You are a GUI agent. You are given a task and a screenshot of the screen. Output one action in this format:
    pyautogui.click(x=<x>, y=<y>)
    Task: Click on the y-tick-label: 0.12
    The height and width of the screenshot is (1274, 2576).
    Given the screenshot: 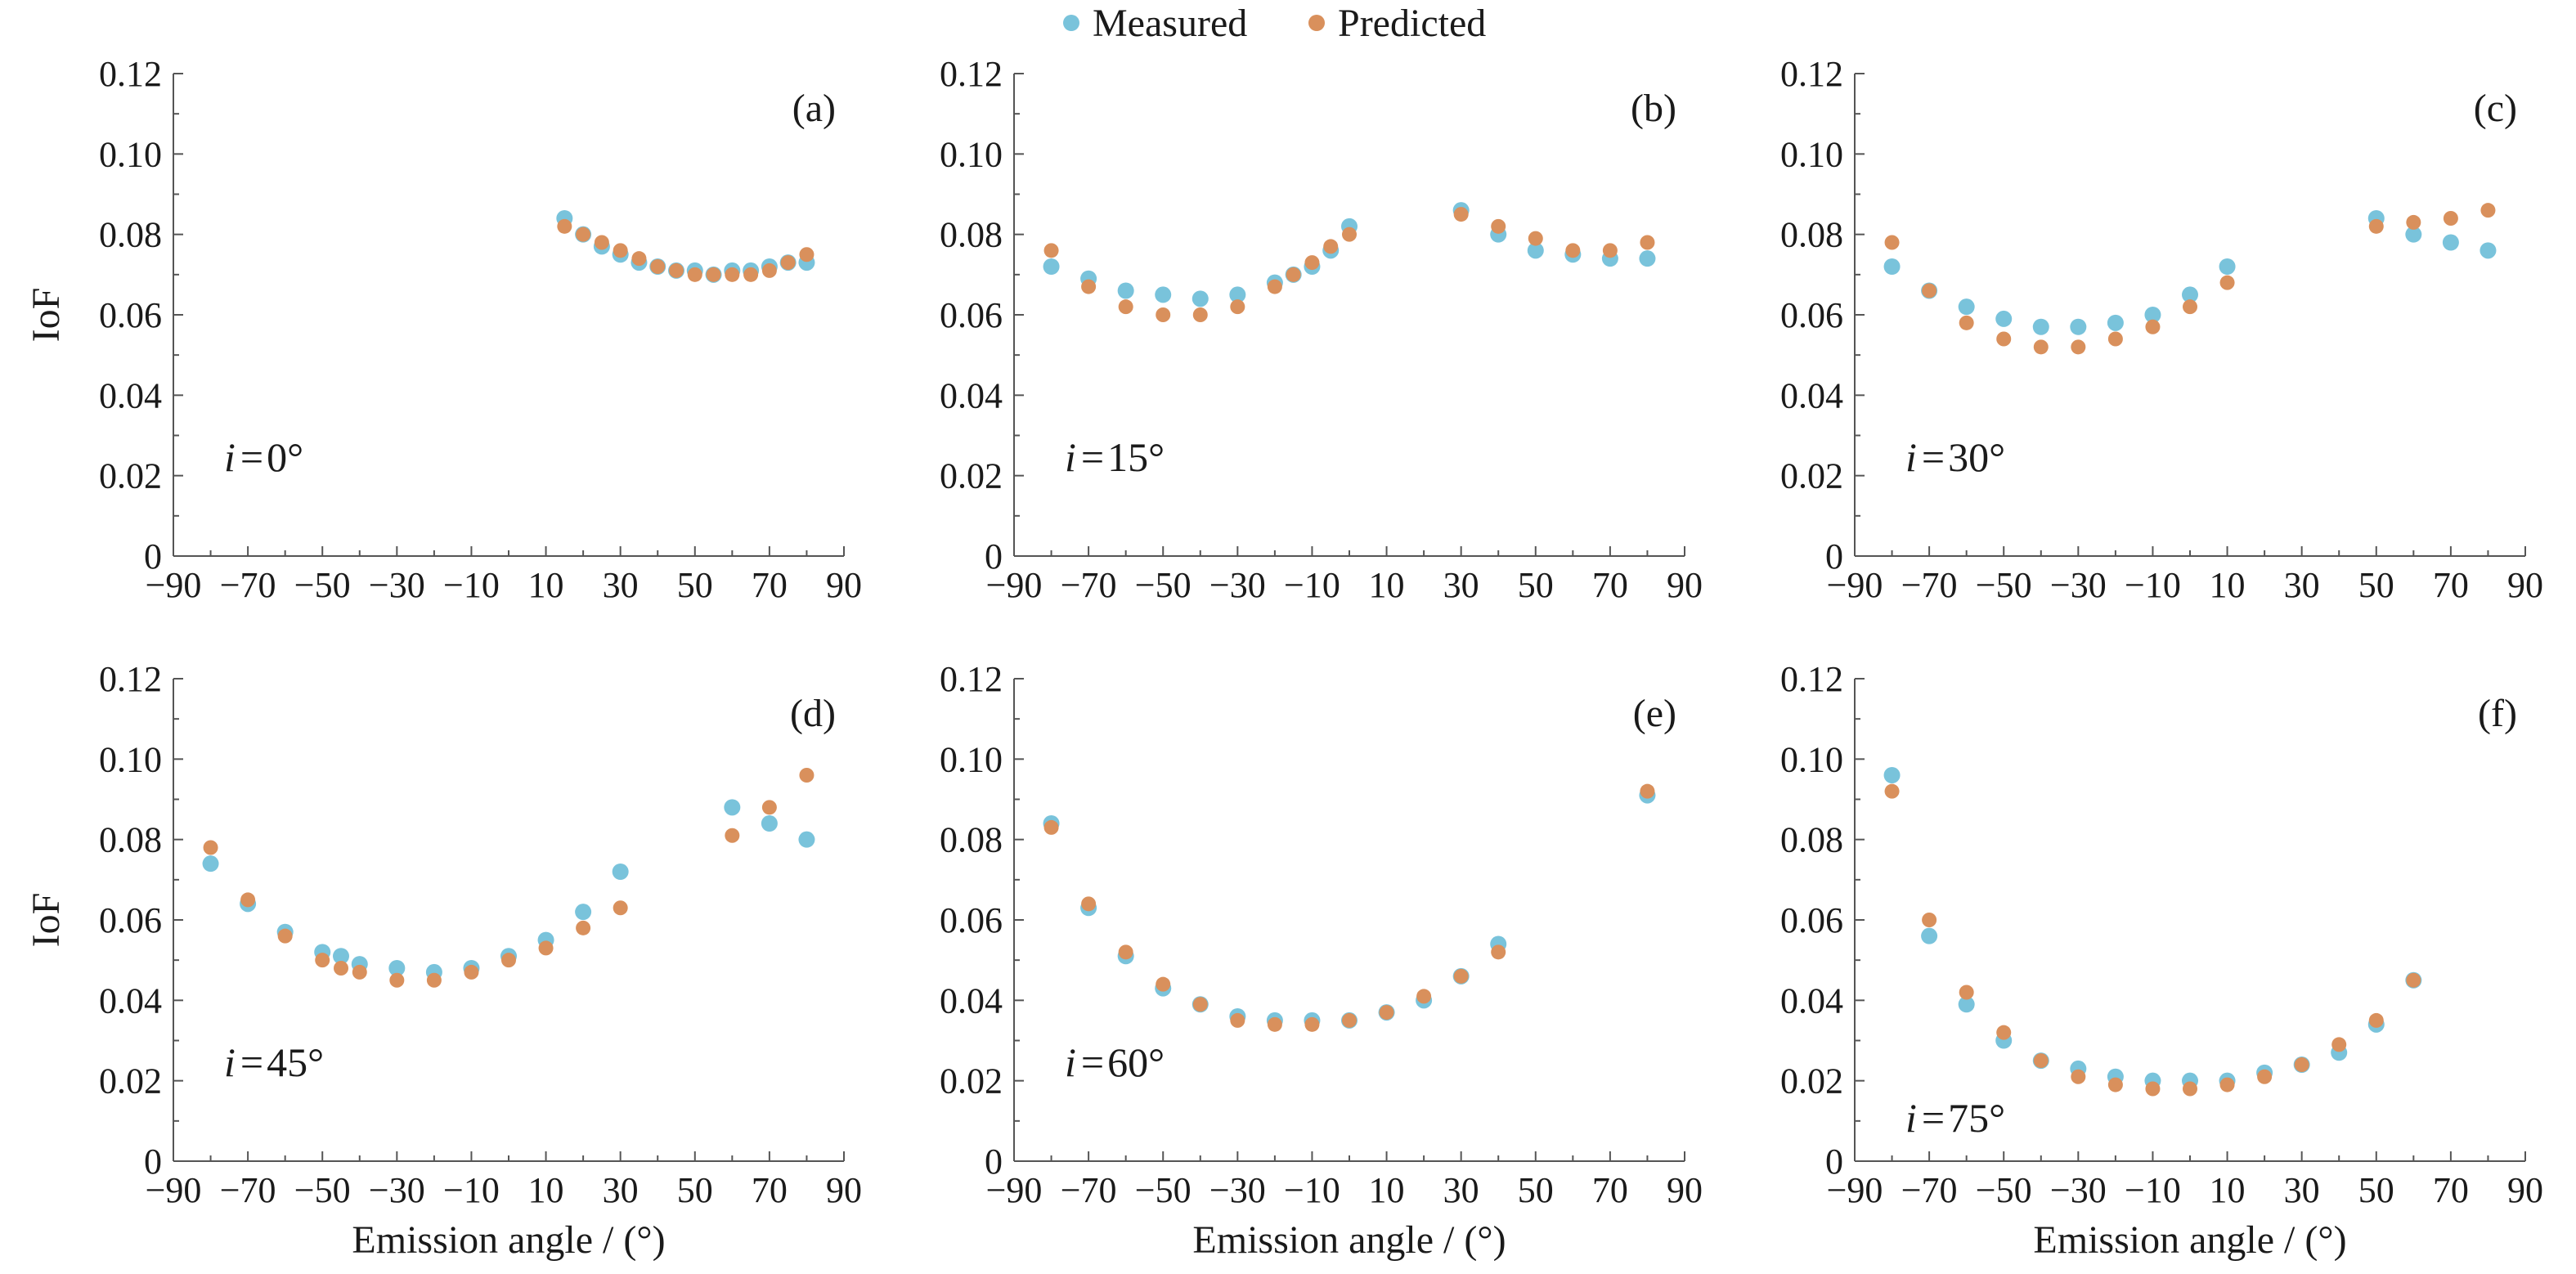 What is the action you would take?
    pyautogui.click(x=1811, y=679)
    